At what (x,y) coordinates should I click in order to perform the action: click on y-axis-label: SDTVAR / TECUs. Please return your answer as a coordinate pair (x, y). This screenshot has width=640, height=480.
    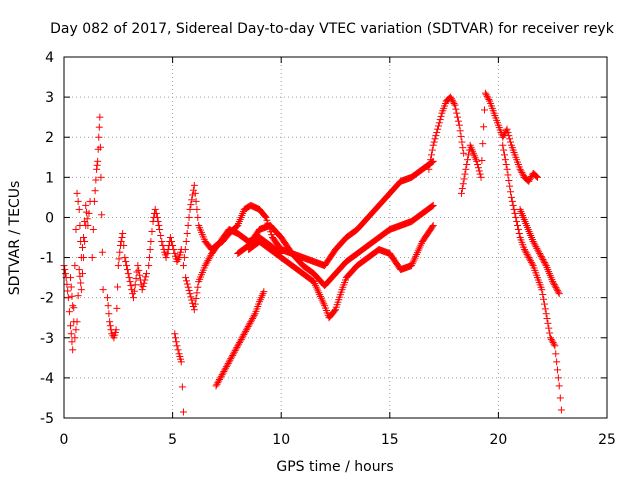
    Looking at the image, I should click on (15, 238).